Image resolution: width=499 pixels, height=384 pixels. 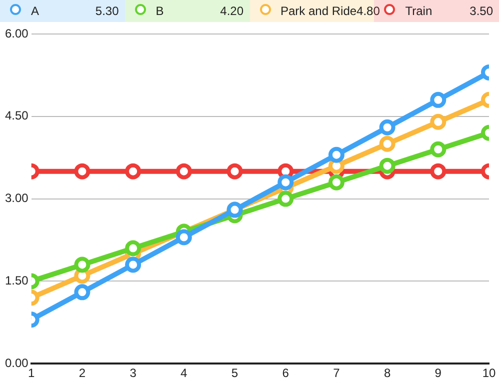 What do you see at coordinates (32, 373) in the screenshot?
I see `x-tick-label: 1` at bounding box center [32, 373].